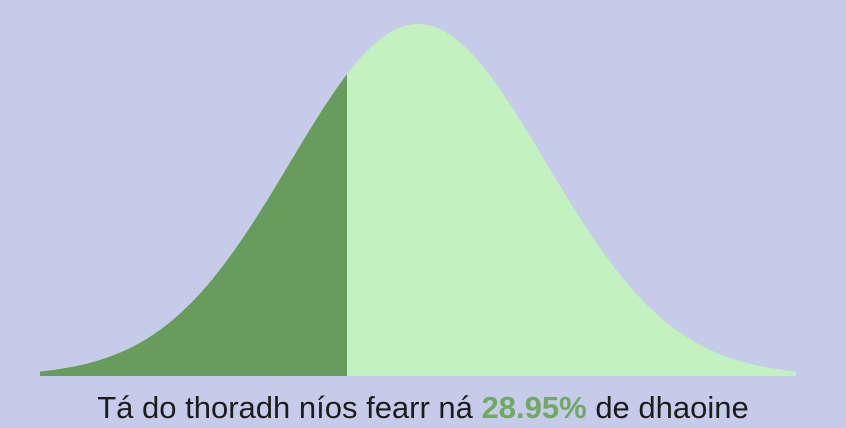 This screenshot has width=846, height=428. I want to click on result-suffix: de dhaoine, so click(672, 407).